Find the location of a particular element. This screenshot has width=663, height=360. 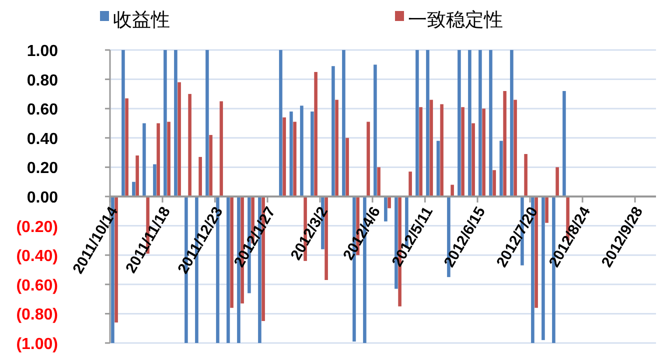

y-tick-label: 0.00 is located at coordinates (42, 198).